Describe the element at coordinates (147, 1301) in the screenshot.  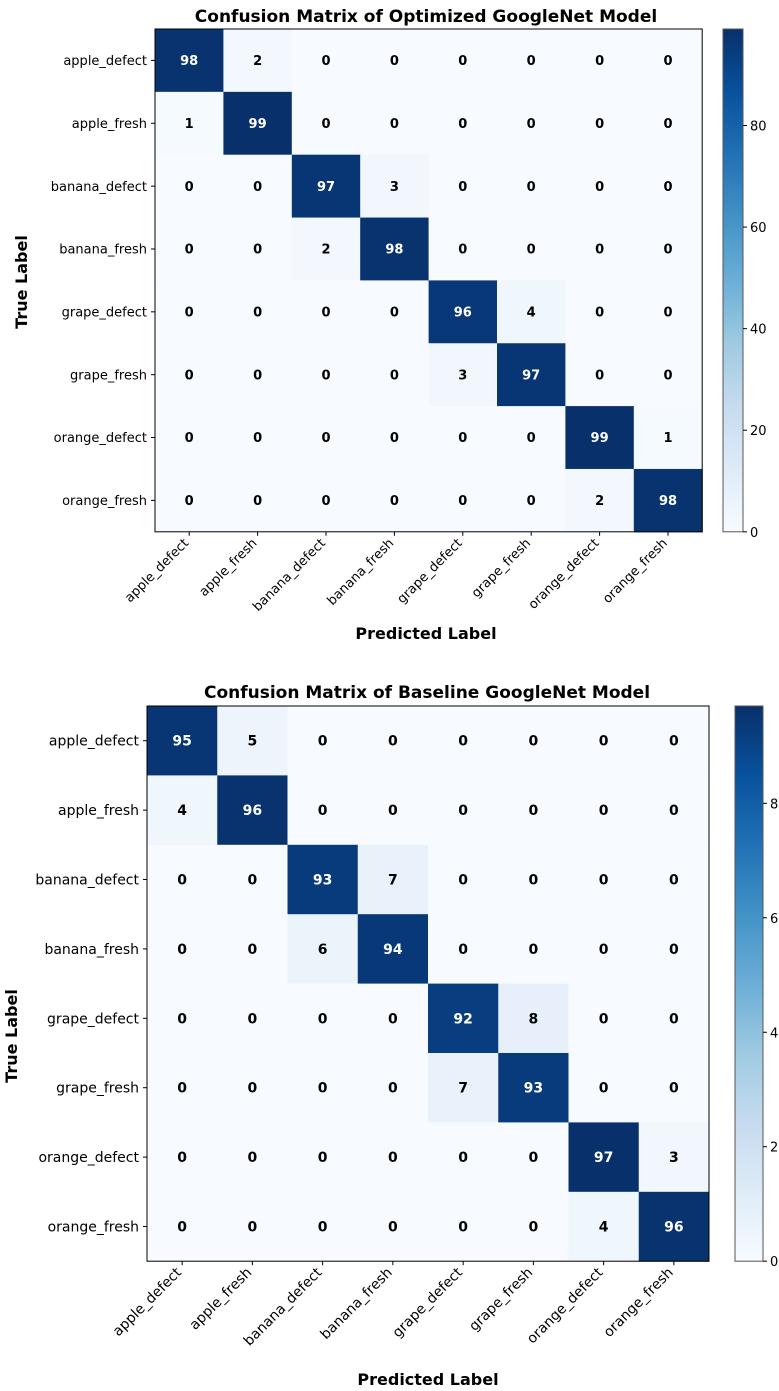
I see `x-tick-label: apple_defect` at that location.